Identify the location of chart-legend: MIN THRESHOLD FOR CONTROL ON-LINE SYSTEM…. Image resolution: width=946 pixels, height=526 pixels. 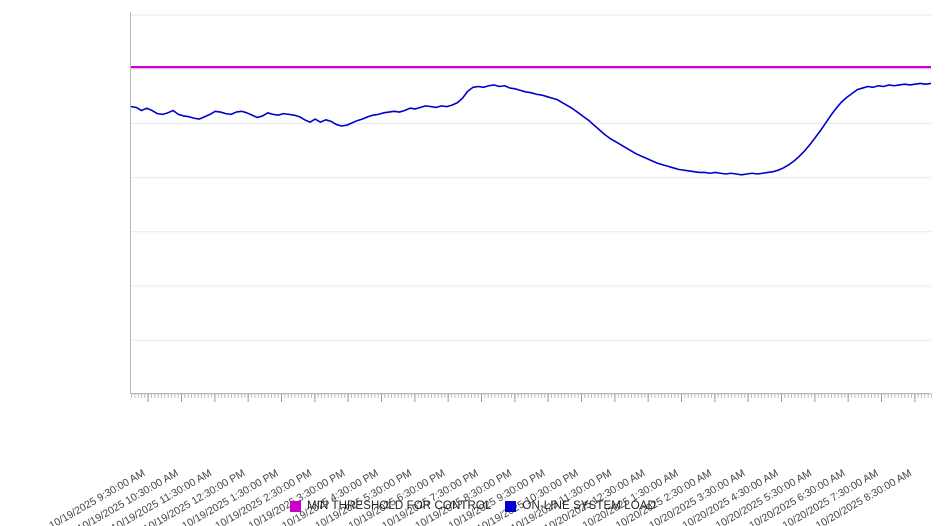
(473, 506).